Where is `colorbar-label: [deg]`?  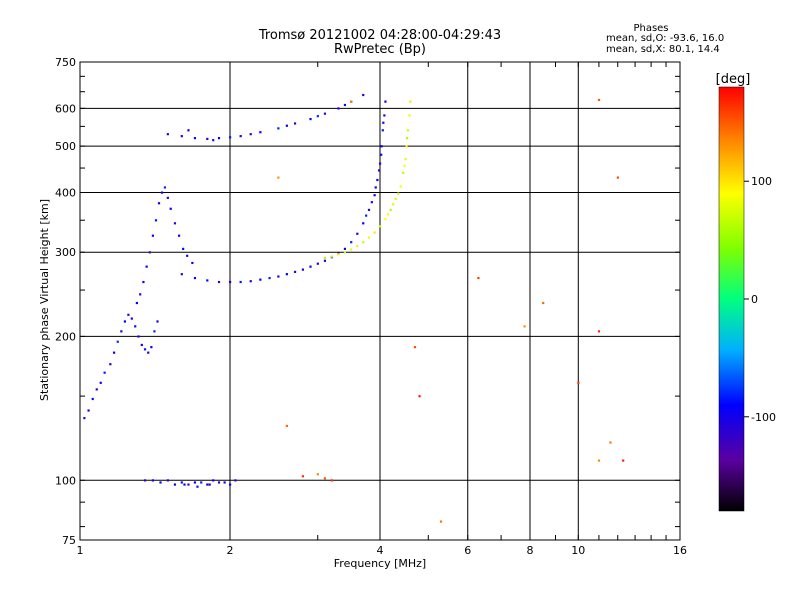
colorbar-label: [deg] is located at coordinates (733, 79).